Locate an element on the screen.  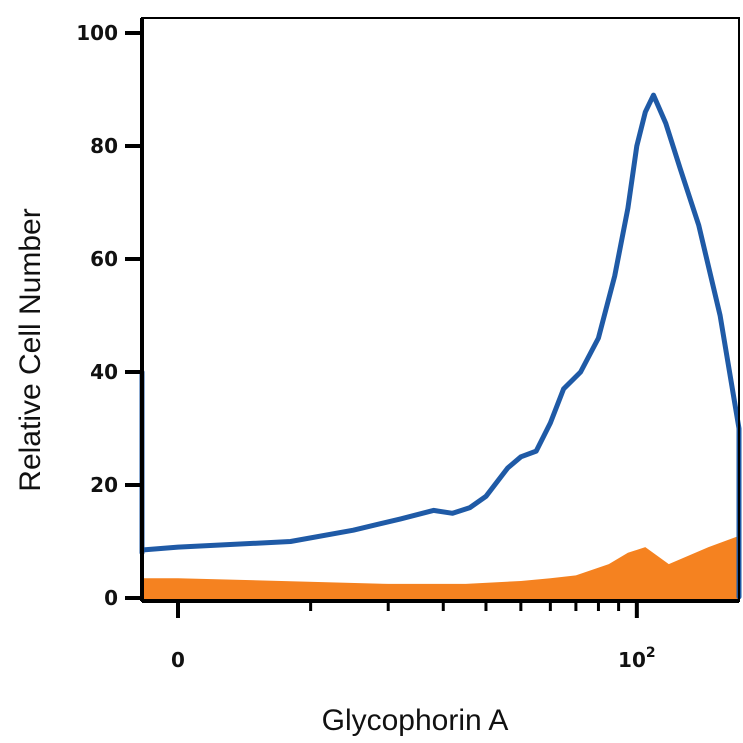
y-tick-label: 100 is located at coordinates (97, 33).